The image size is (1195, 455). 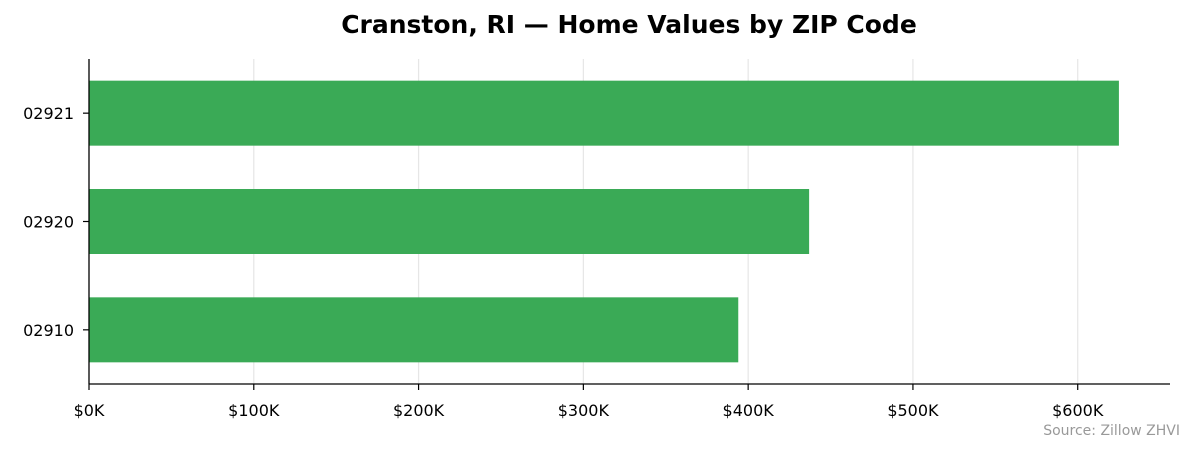 I want to click on source-note: Source: Zillow ZHVI, so click(x=1111, y=431).